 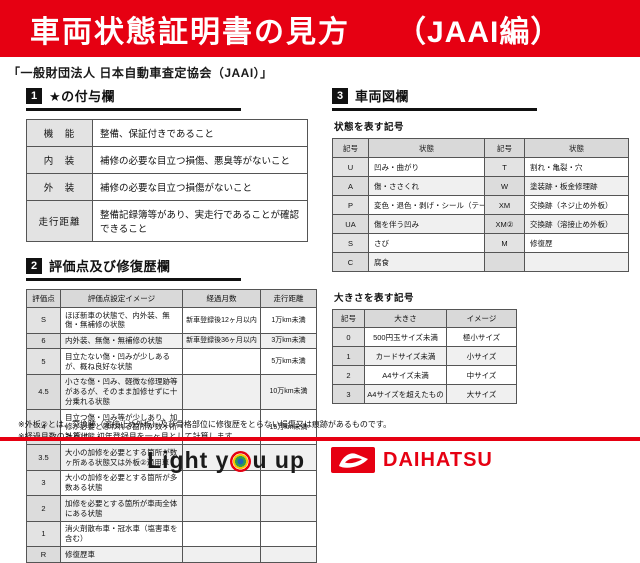 What do you see at coordinates (288, 341) in the screenshot?
I see `table-cell: 3万km未満` at bounding box center [288, 341].